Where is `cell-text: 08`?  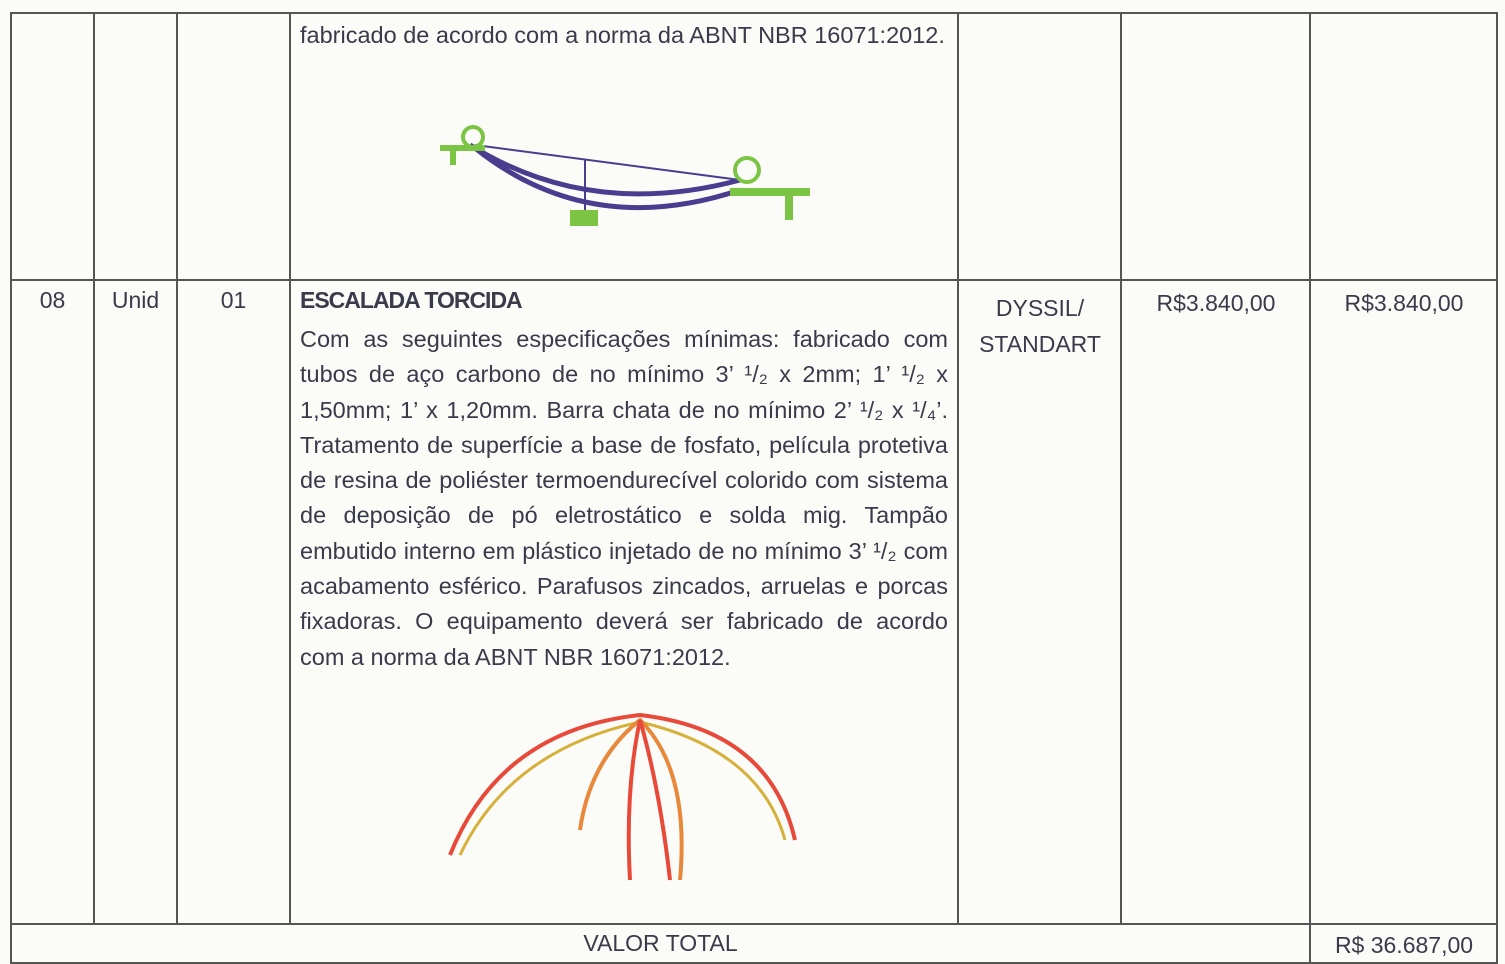 cell-text: 08 is located at coordinates (52, 300).